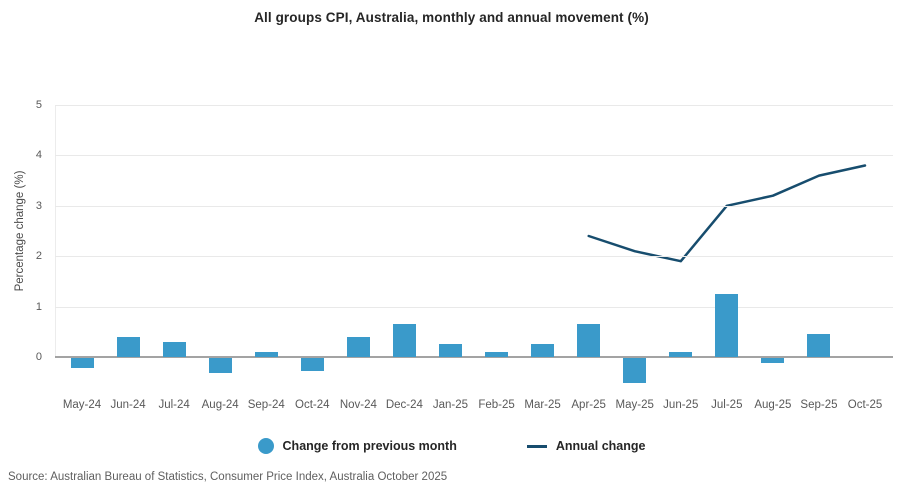  I want to click on legend-item-annual-change: Annual change, so click(586, 446).